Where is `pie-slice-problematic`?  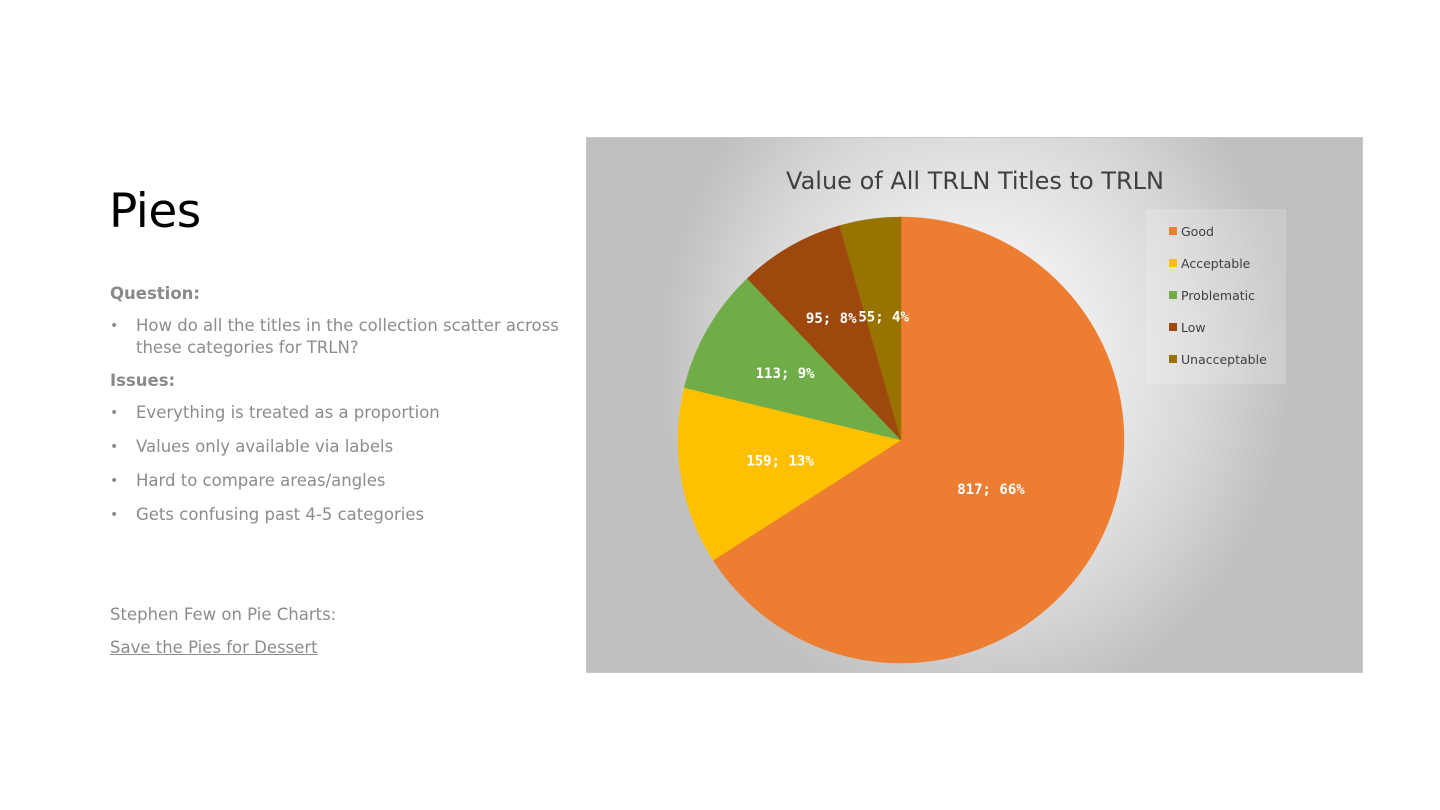
pie-slice-problematic is located at coordinates (792, 359).